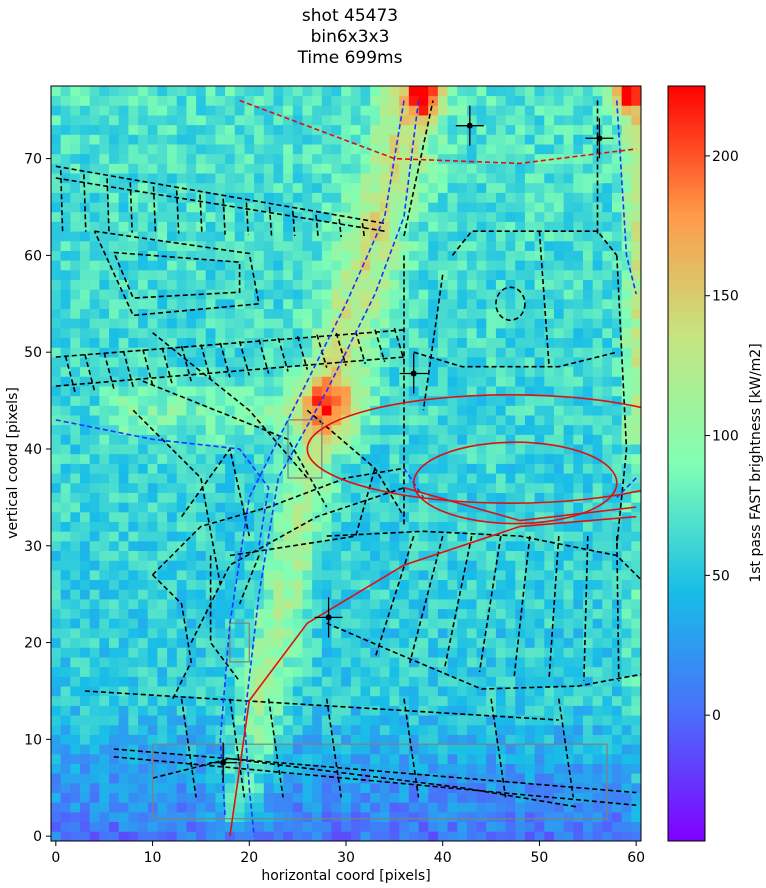 This screenshot has height=888, width=766. I want to click on port-circle, so click(510, 304).